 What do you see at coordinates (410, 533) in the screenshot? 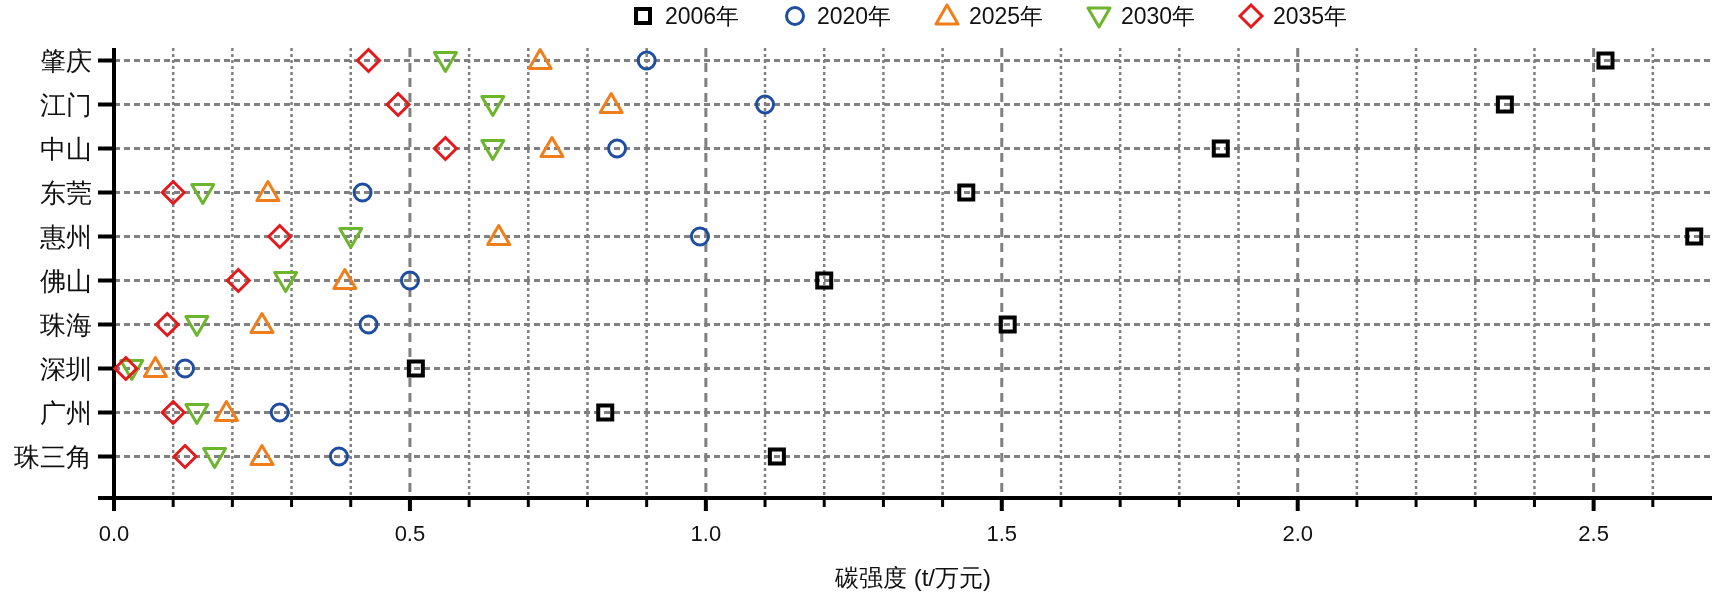
I see `x-tick-label: 0.5` at bounding box center [410, 533].